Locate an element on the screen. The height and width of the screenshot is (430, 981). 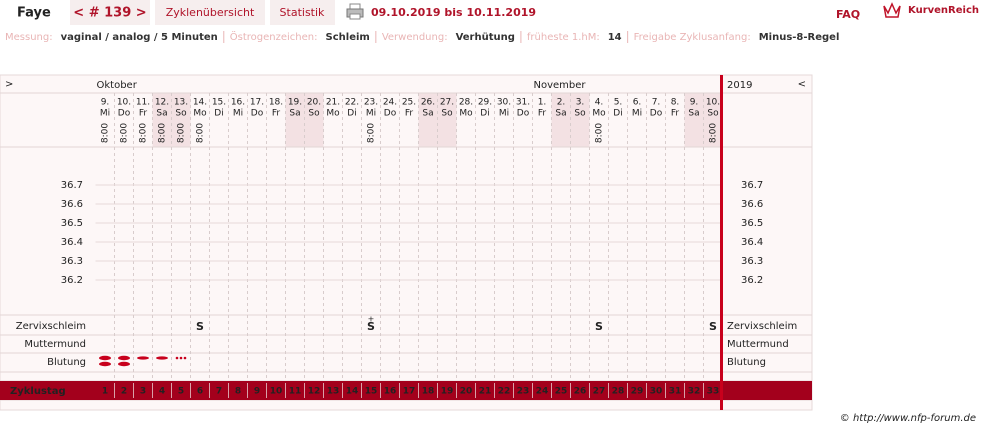
info-label: früheste 1.hM: is located at coordinates (563, 37).